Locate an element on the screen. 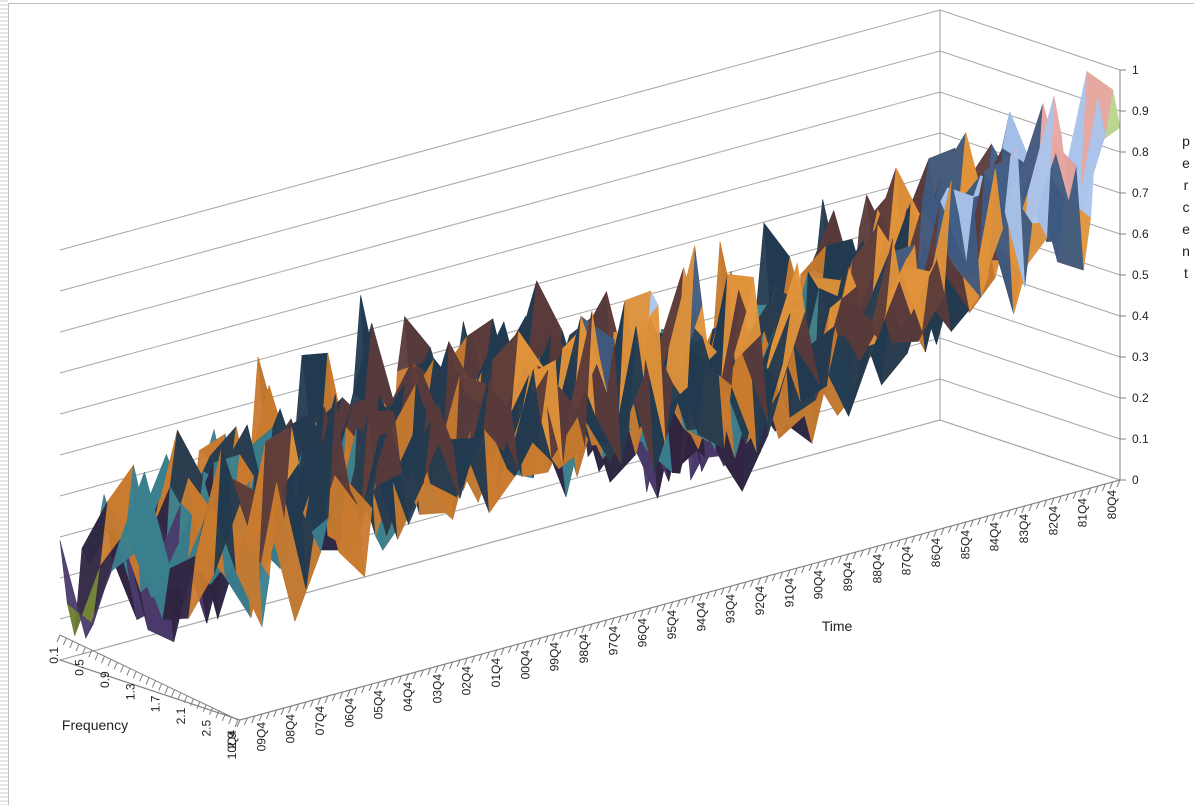  z-tick-label: 0.5 is located at coordinates (1140, 275).